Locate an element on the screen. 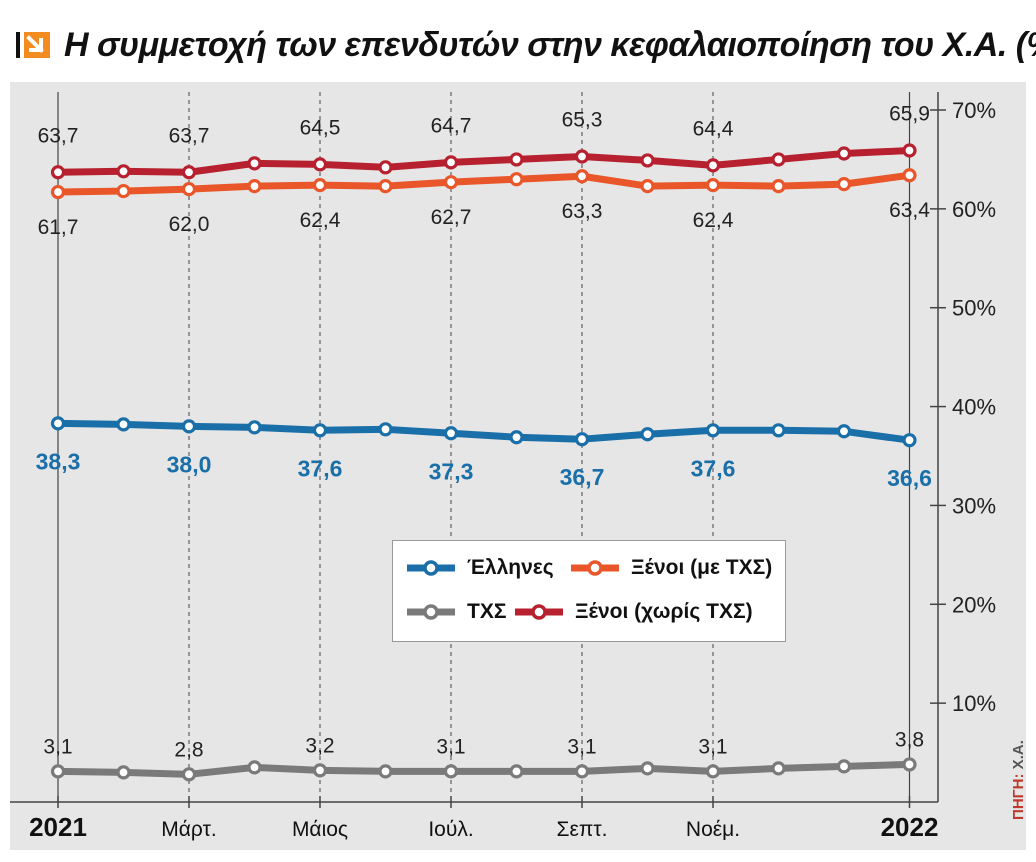  legend-swatch-txs is located at coordinates (431, 612).